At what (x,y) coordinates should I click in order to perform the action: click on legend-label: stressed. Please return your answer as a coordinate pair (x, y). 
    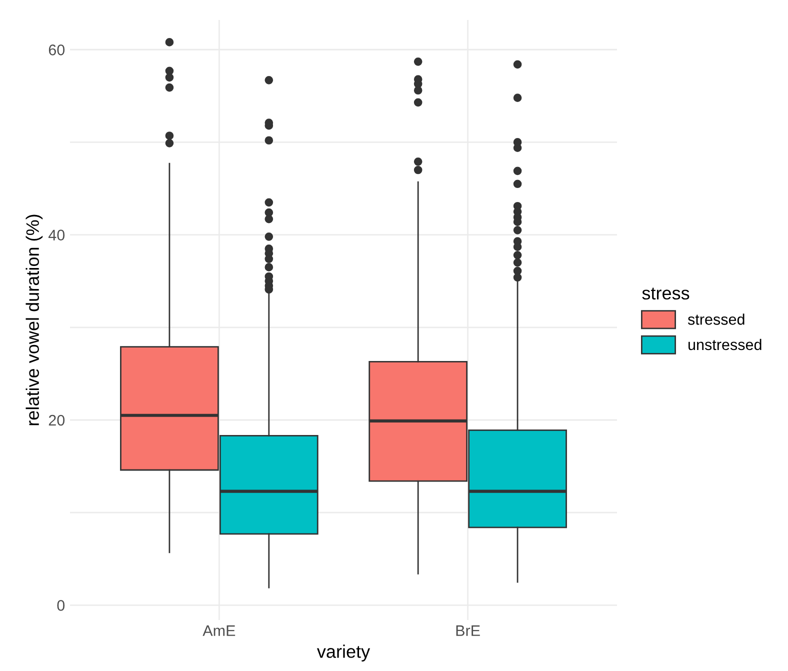
    Looking at the image, I should click on (716, 319).